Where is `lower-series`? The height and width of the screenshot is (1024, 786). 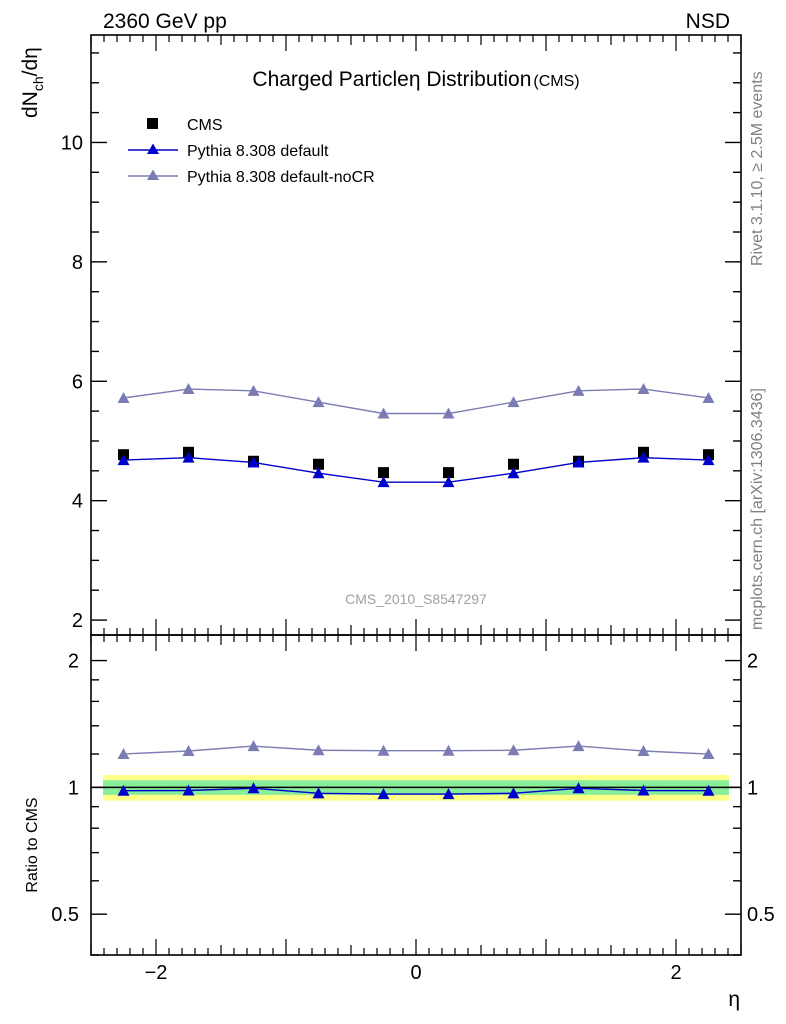 lower-series is located at coordinates (416, 770).